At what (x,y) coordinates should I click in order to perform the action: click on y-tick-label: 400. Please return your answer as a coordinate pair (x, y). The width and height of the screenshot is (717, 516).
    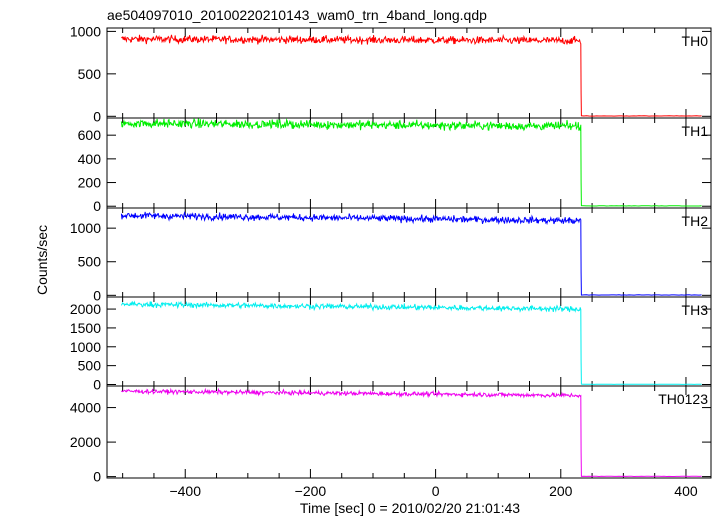
    Looking at the image, I should click on (90, 159).